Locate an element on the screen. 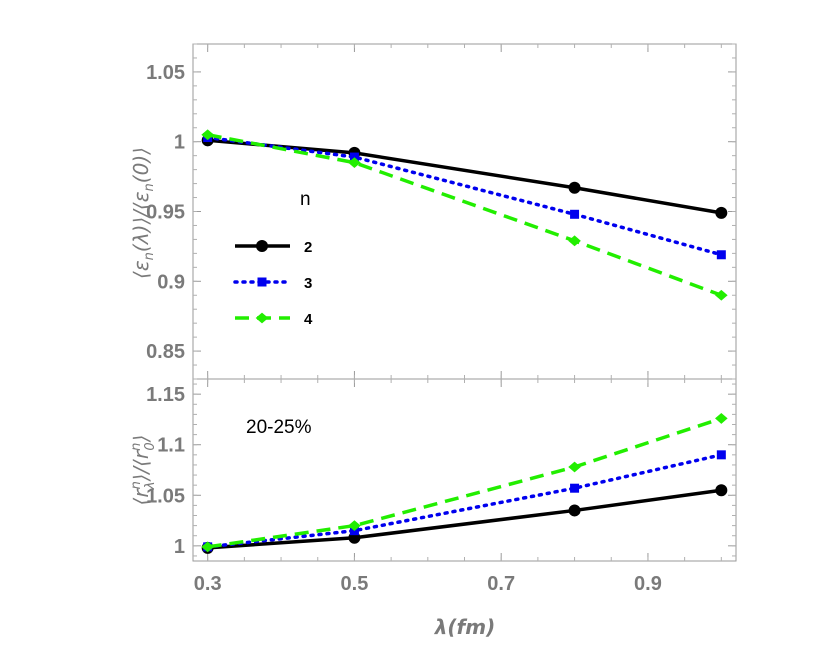 The image size is (830, 661). legend-marker-n3 is located at coordinates (262, 282).